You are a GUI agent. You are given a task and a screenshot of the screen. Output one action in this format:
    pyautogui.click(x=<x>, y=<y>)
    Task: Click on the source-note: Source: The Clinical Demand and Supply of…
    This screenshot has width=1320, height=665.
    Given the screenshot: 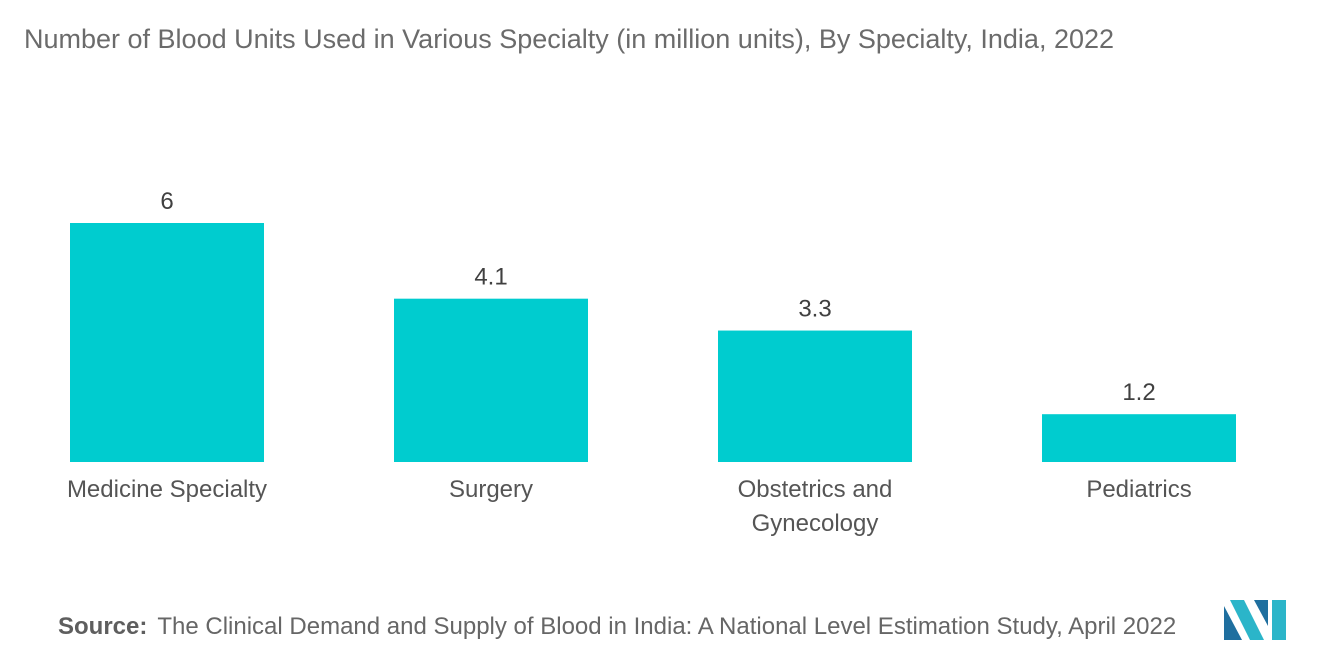 What is the action you would take?
    pyautogui.click(x=641, y=627)
    